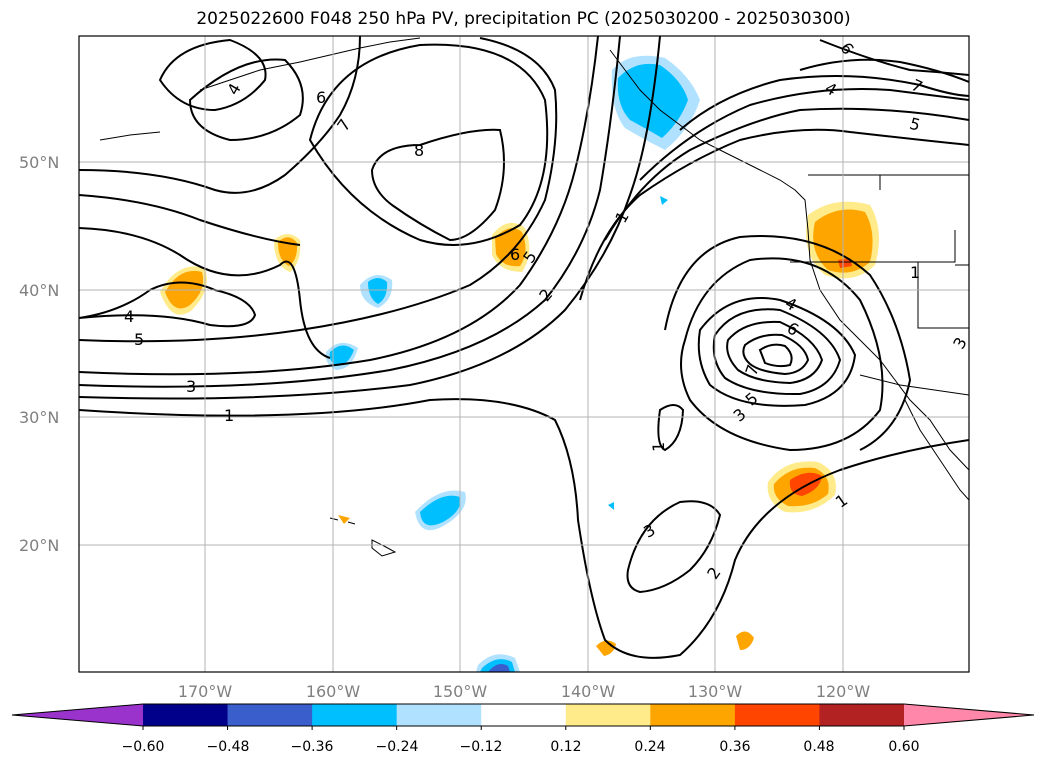 The width and height of the screenshot is (1047, 765). Describe the element at coordinates (397, 747) in the screenshot. I see `colorbar-tick-label: −0.24` at that location.